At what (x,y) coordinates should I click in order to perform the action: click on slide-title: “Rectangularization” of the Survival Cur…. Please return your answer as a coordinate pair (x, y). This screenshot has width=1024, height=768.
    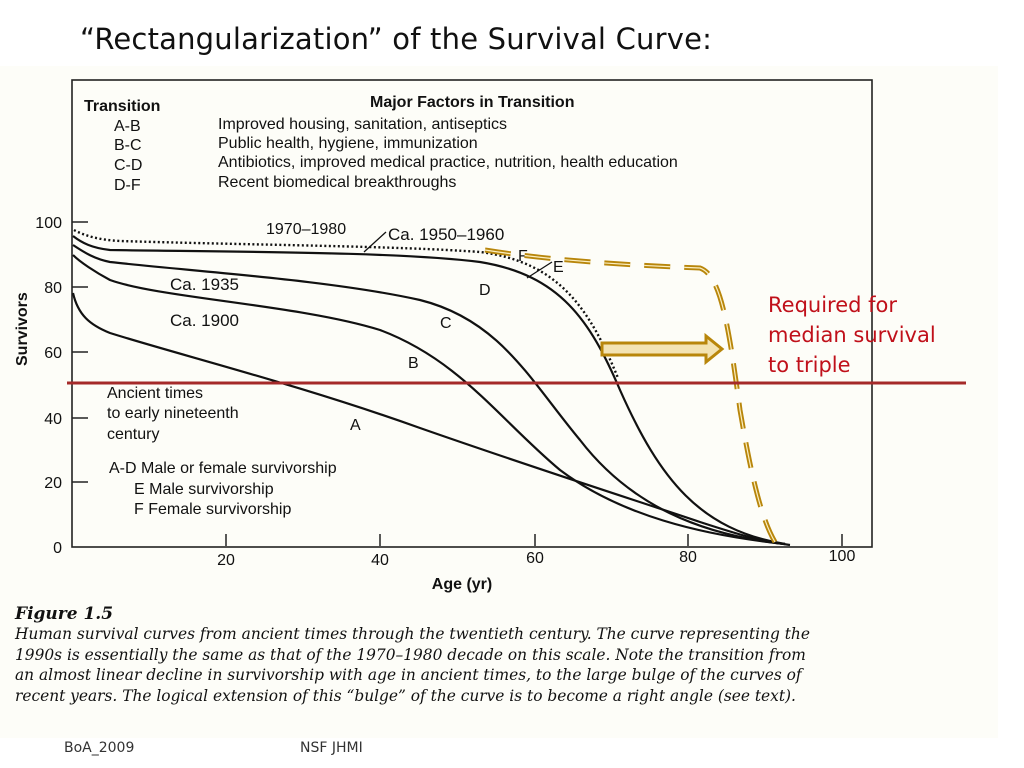
    Looking at the image, I should click on (396, 39).